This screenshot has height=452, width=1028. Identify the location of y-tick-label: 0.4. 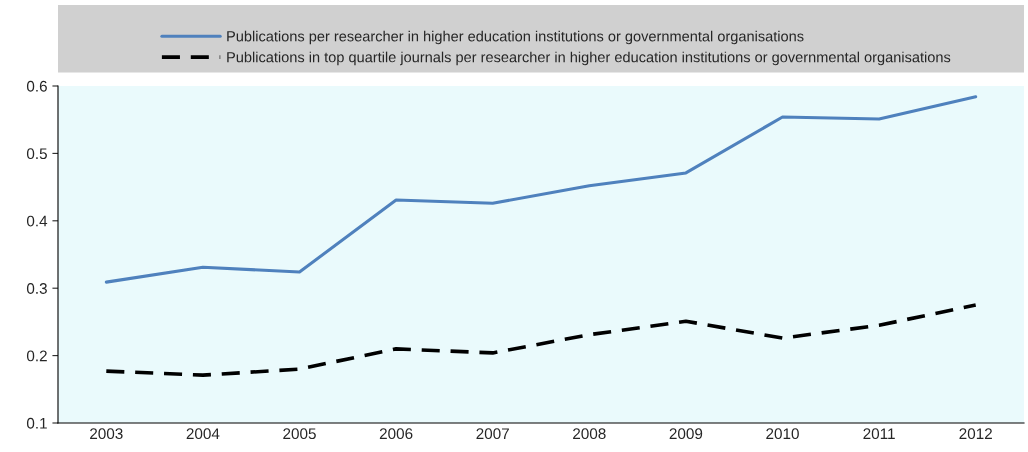
(37, 221).